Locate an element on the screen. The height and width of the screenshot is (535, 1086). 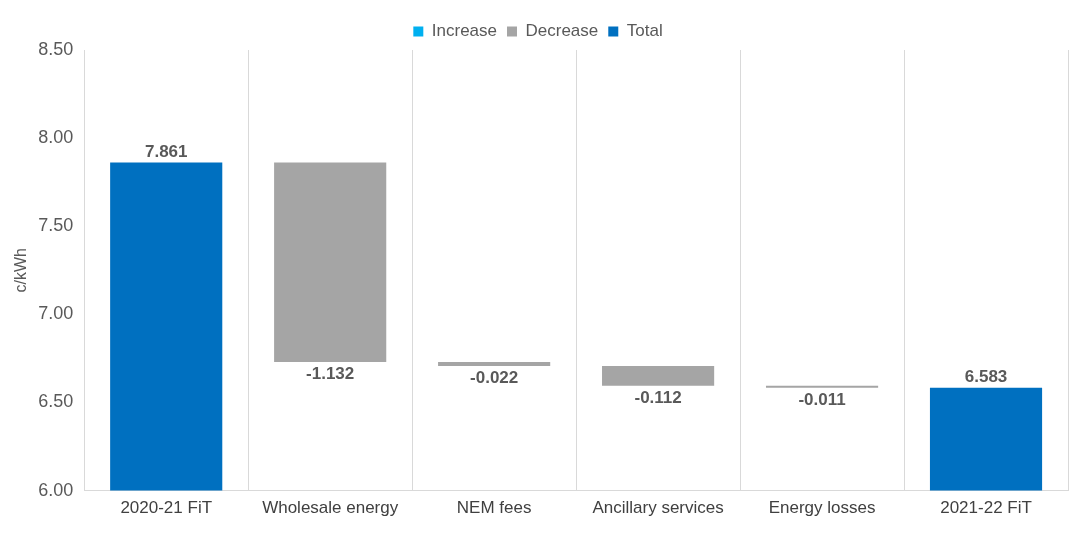
data-label: -0.011 is located at coordinates (822, 399).